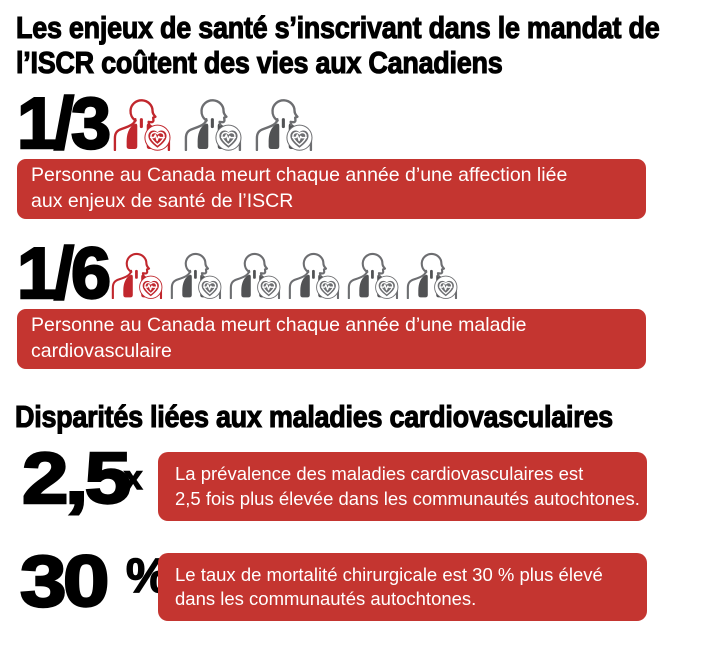 The height and width of the screenshot is (646, 704). What do you see at coordinates (64, 124) in the screenshot?
I see `stat-ratio-one-third: 1/3` at bounding box center [64, 124].